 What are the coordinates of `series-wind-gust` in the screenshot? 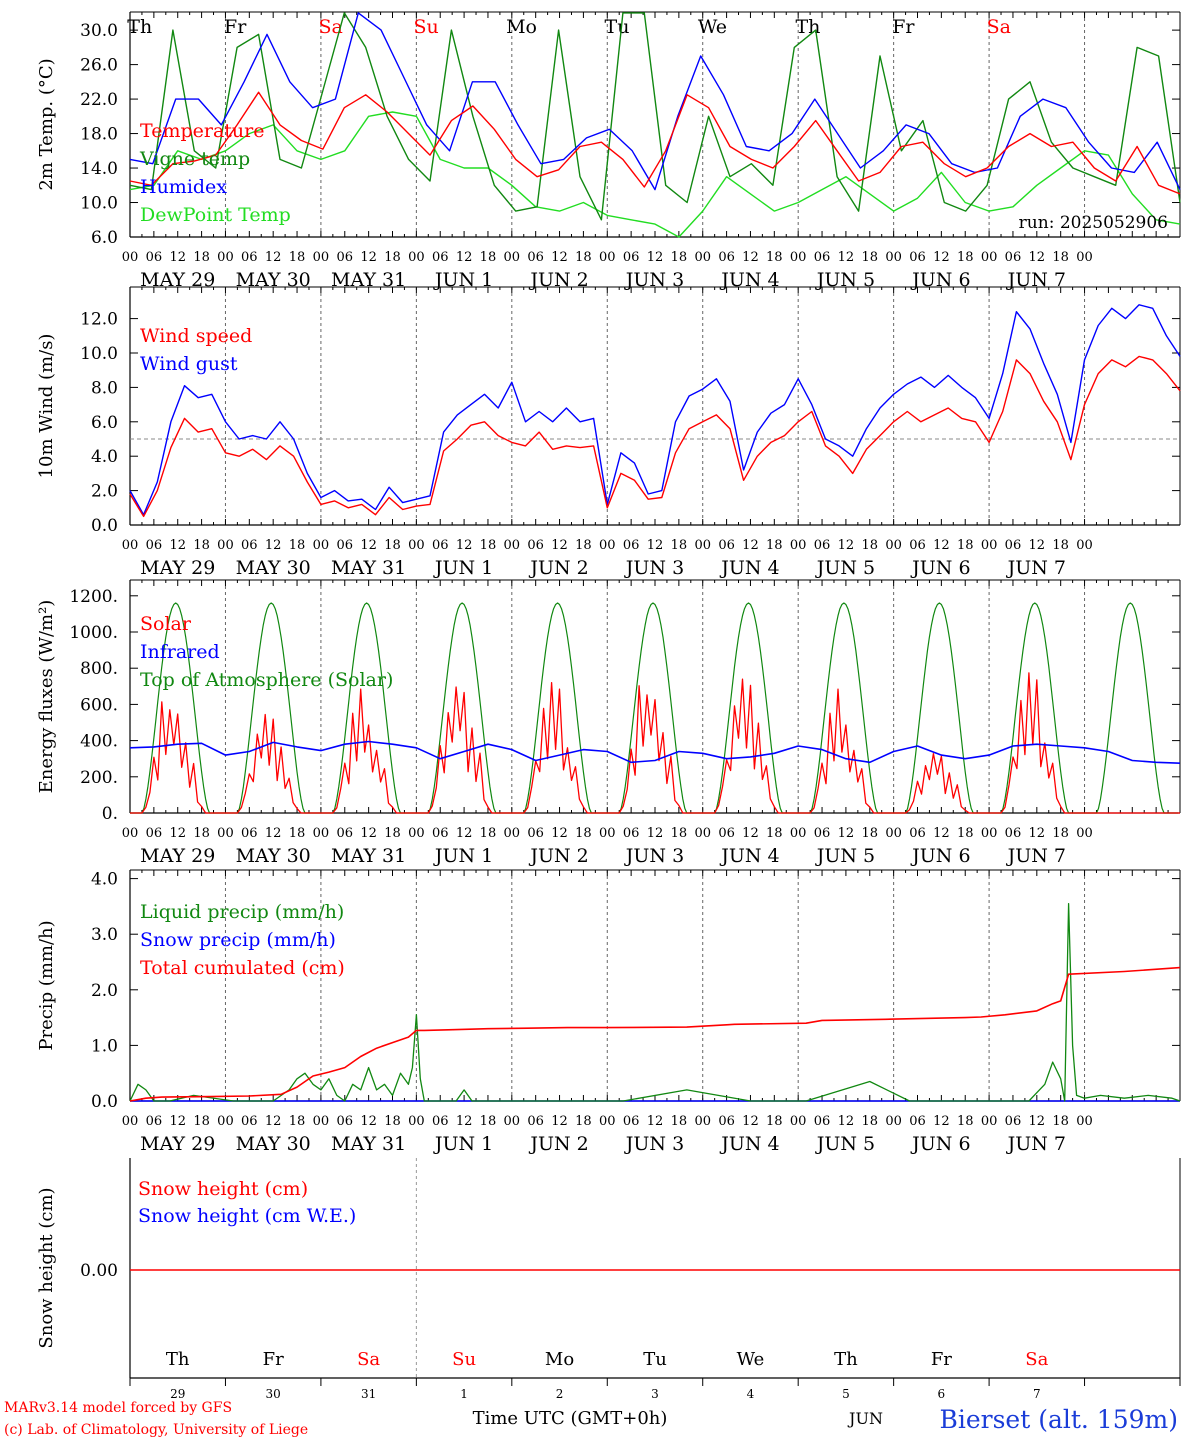 It's located at (655, 410).